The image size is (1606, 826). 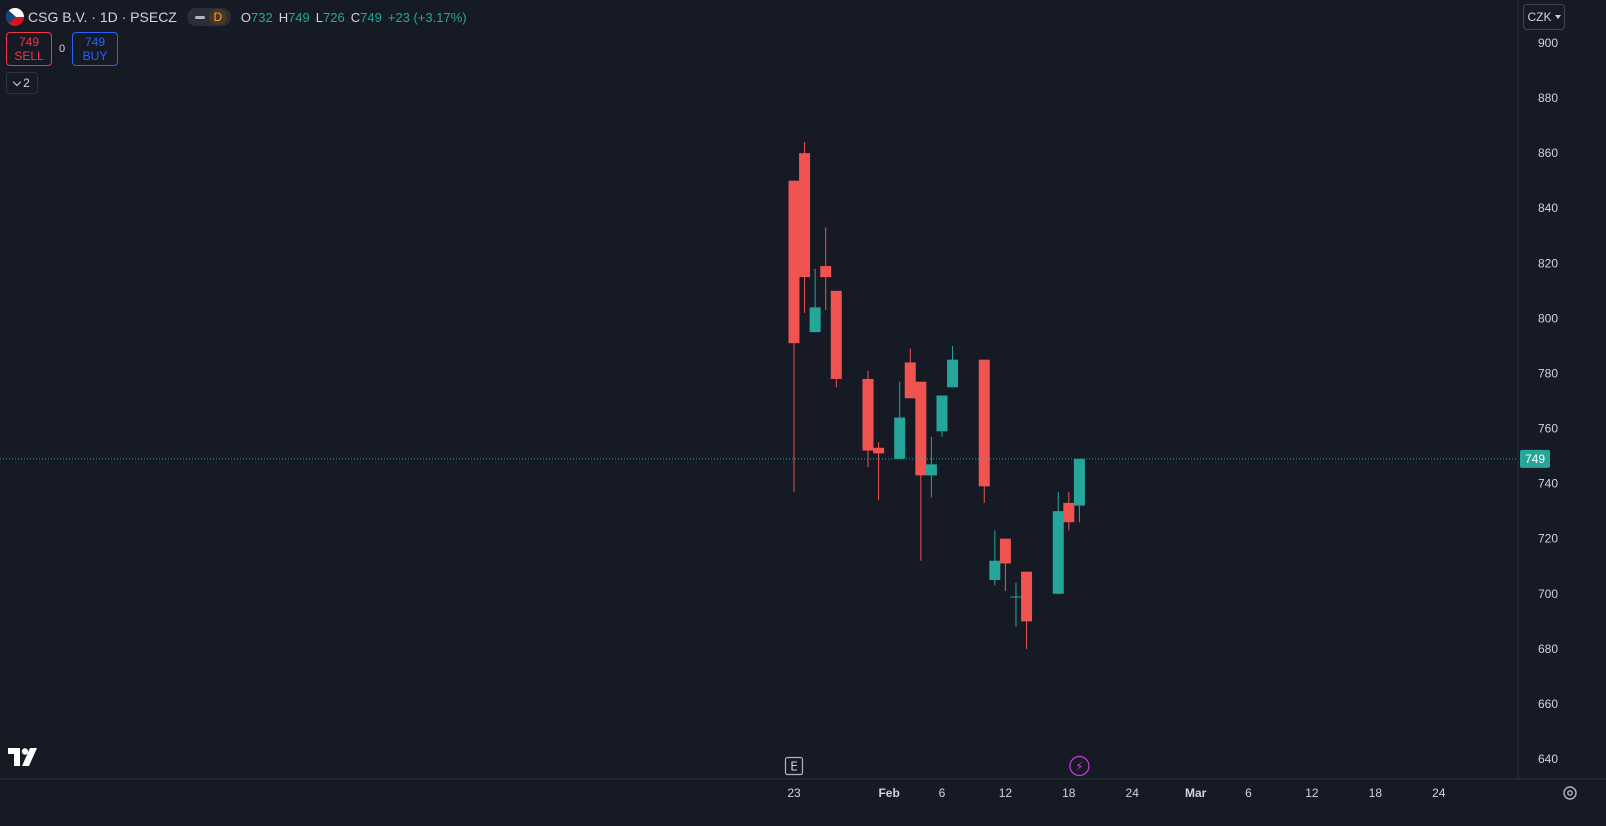 What do you see at coordinates (1557, 17) in the screenshot?
I see `caret-down-icon` at bounding box center [1557, 17].